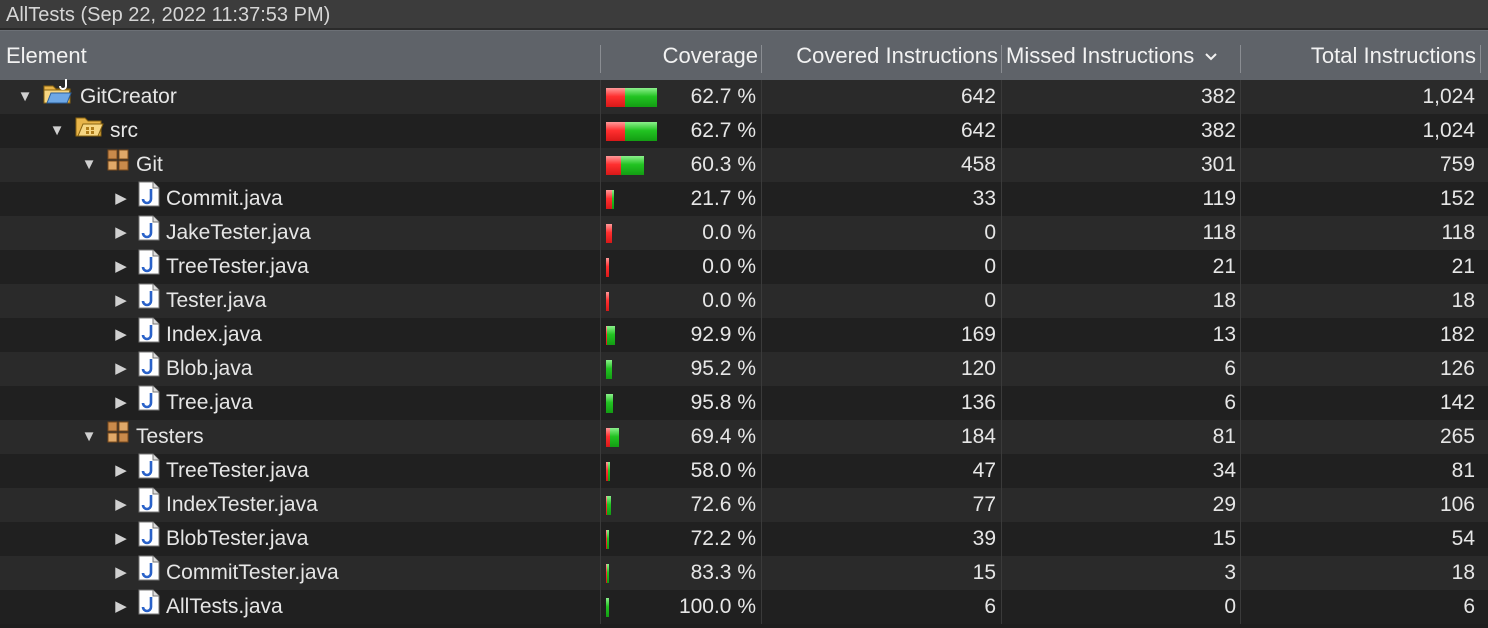 The width and height of the screenshot is (1488, 628). I want to click on tree-row: ▶ BlobTester.java 72.2 % 39 15 54, so click(744, 538).